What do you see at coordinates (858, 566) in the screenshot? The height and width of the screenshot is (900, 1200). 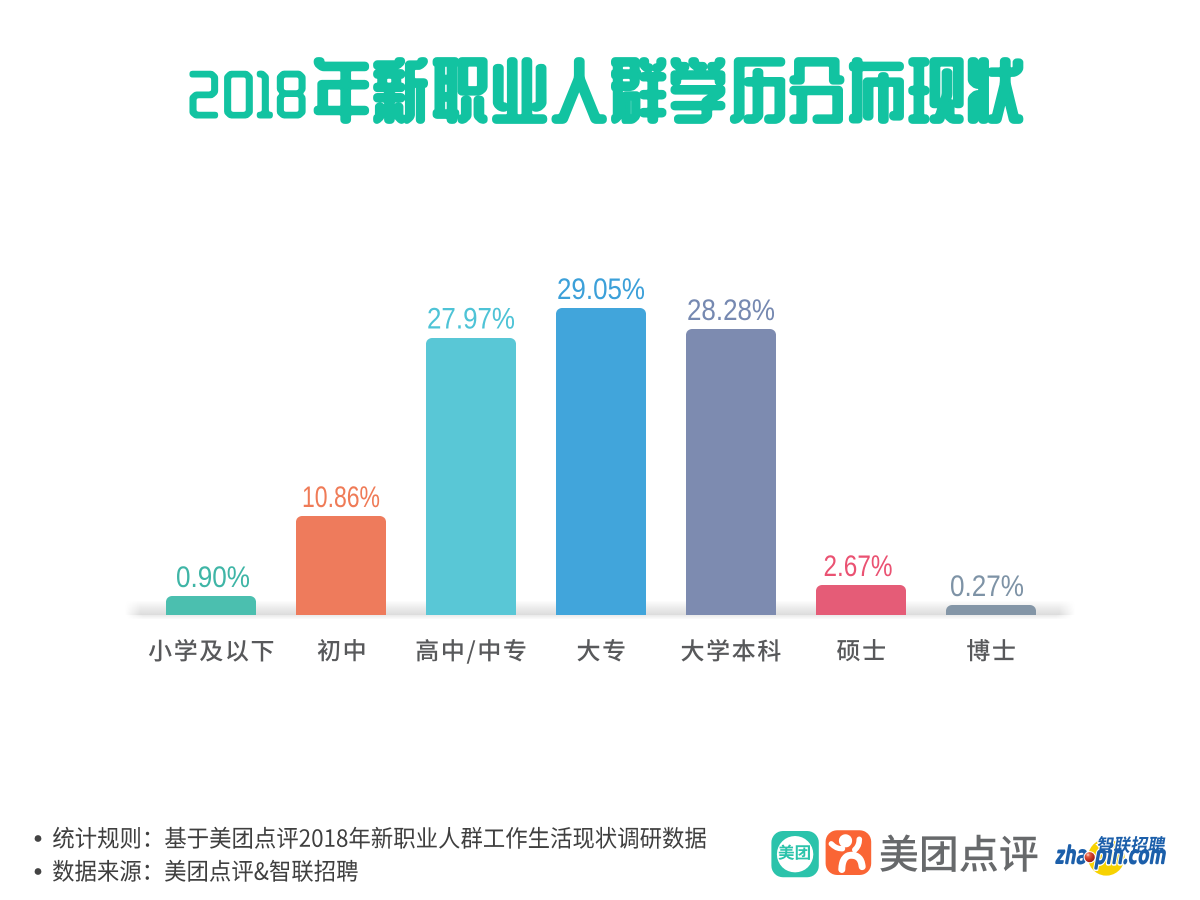 I see `svg-text: 2.67%` at bounding box center [858, 566].